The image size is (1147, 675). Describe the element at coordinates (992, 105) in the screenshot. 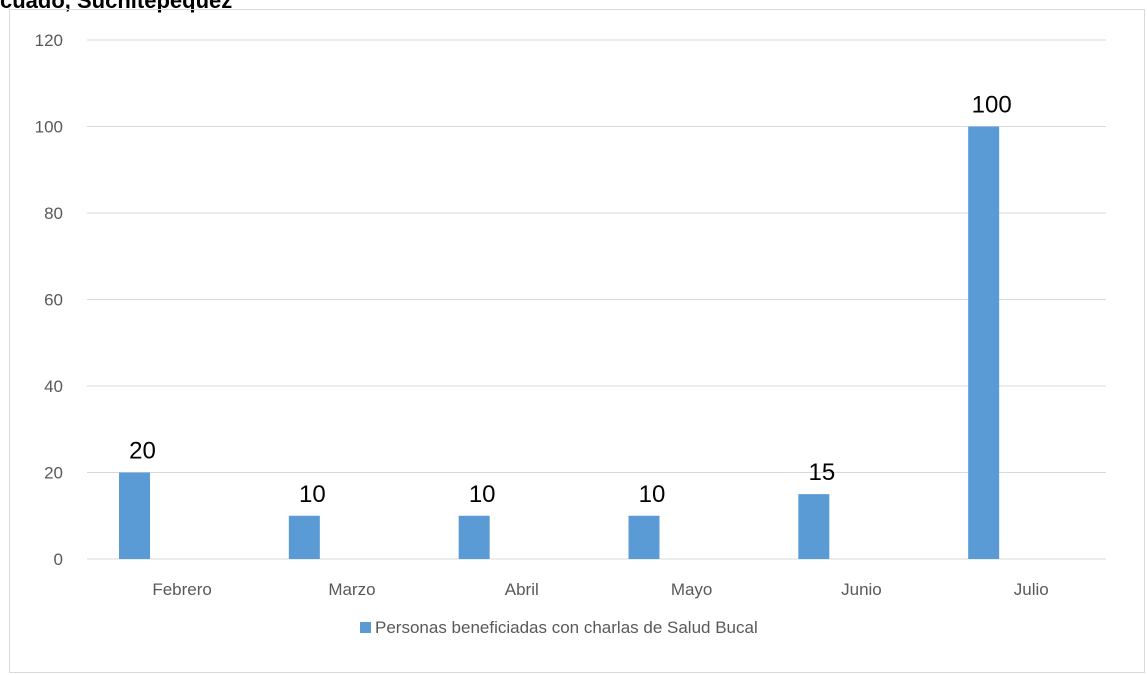

I see `data-label: 100` at that location.